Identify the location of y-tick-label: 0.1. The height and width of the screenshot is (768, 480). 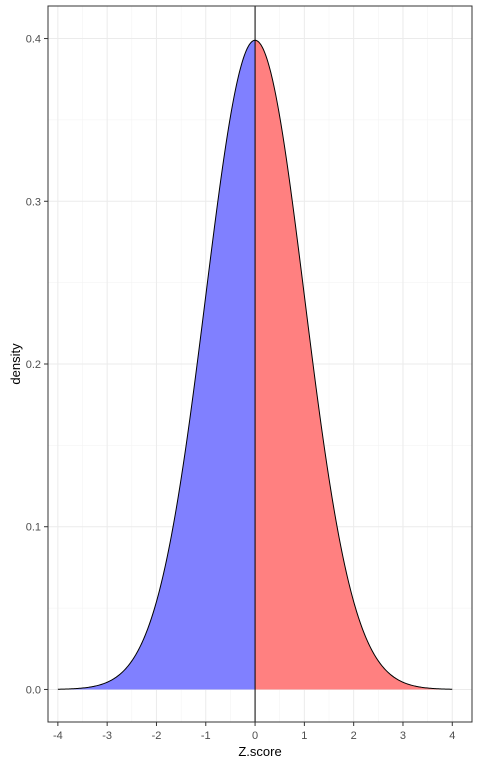
(33, 528).